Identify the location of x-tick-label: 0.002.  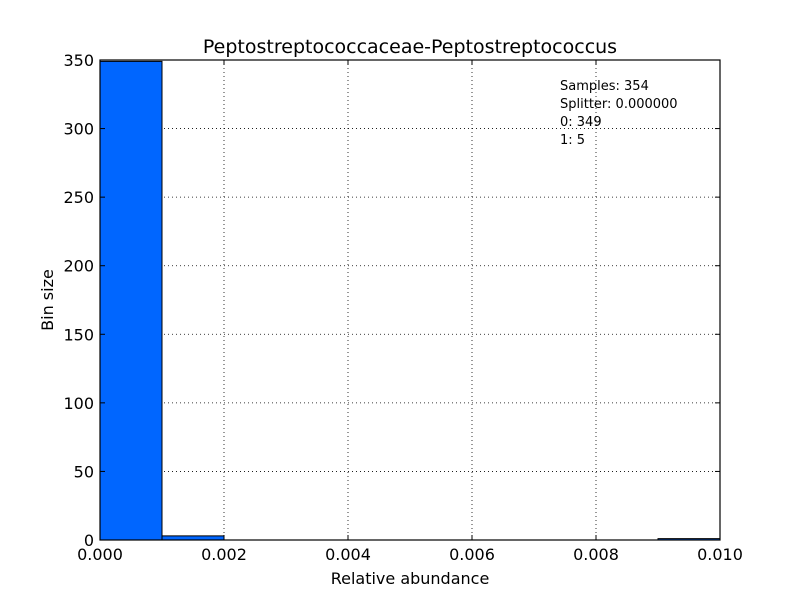
(224, 554).